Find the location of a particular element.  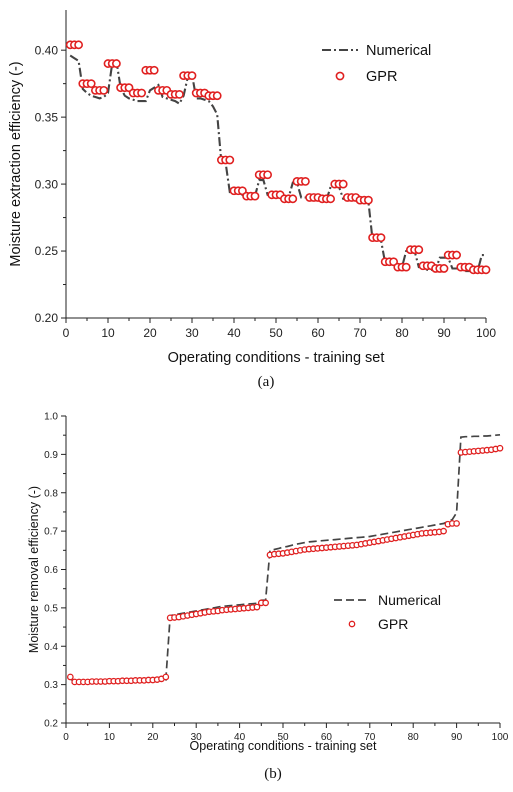

y-tick-label: 1.0 is located at coordinates (51, 417).